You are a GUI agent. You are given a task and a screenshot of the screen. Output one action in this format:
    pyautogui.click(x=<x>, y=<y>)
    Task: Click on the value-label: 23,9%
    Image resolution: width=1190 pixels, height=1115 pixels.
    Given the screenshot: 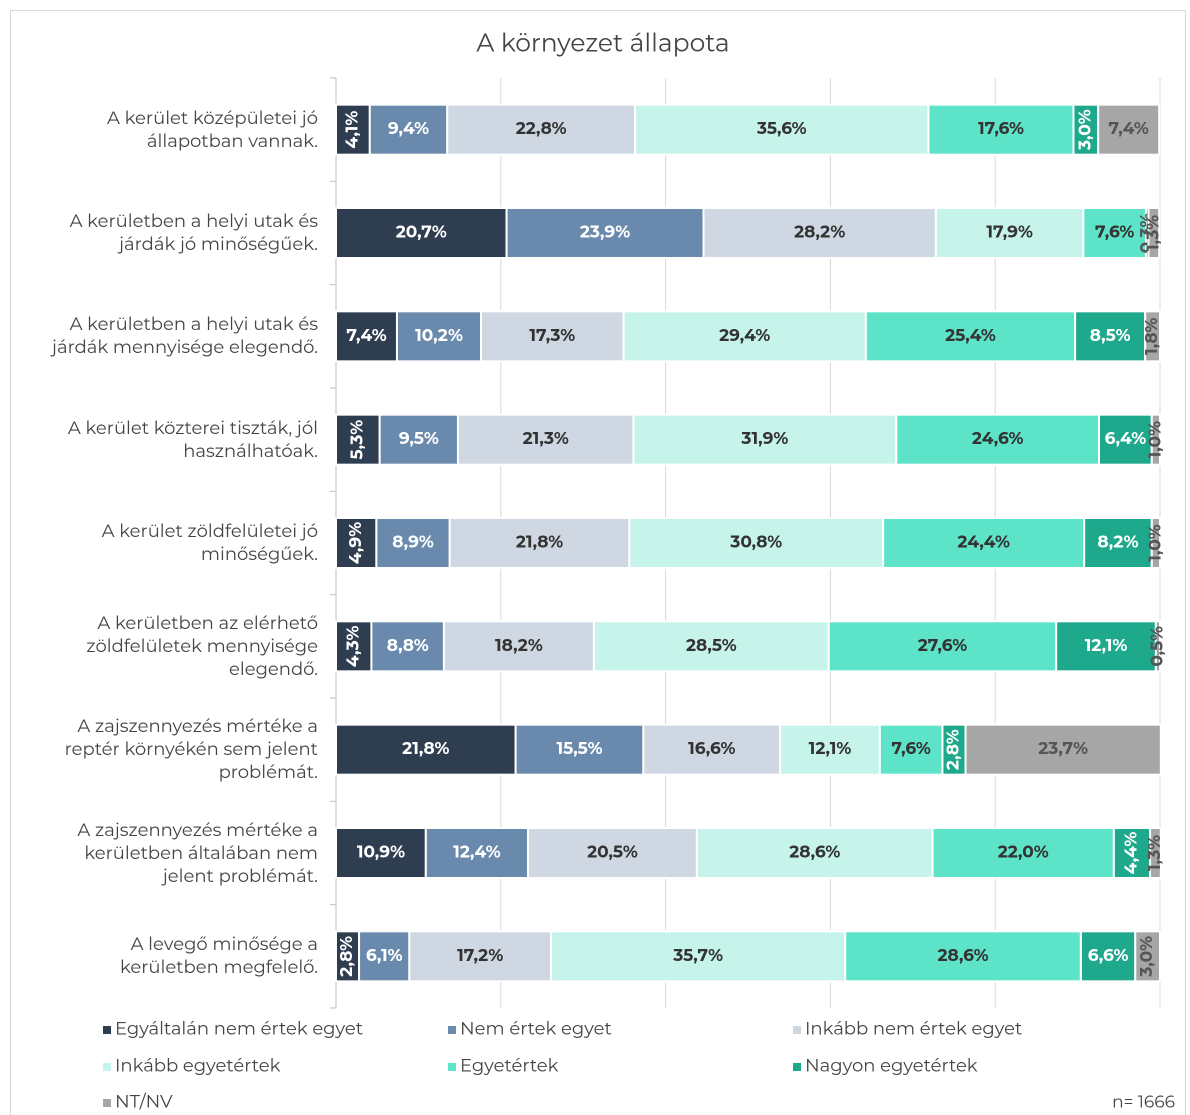 What is the action you would take?
    pyautogui.click(x=605, y=233)
    